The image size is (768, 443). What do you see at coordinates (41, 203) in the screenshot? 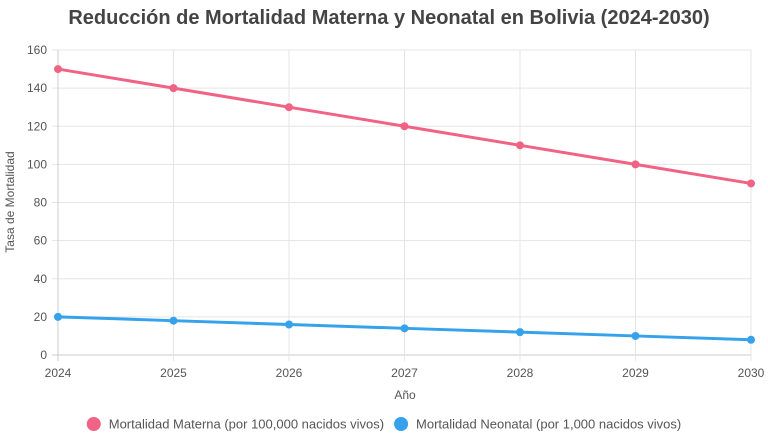
I see `y-tick-label: 80` at bounding box center [41, 203].